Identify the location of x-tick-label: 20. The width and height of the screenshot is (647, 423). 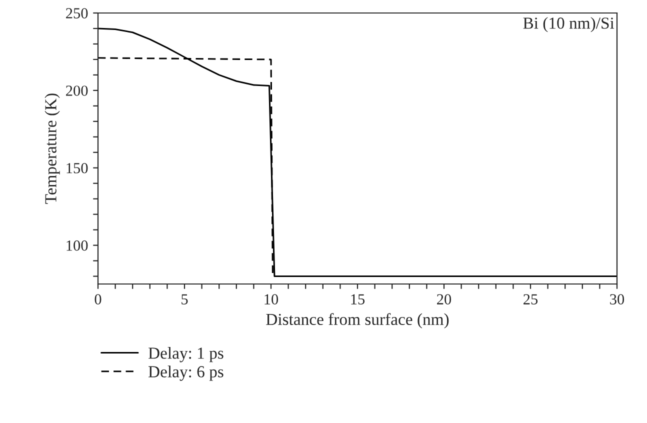
(444, 299).